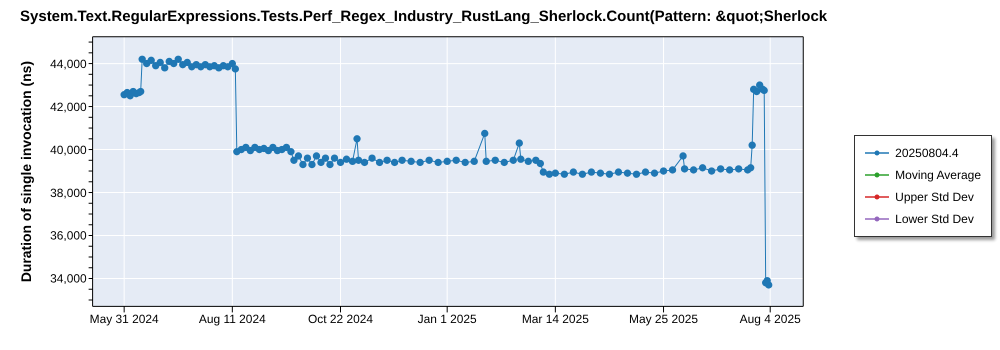 This screenshot has width=1000, height=350. I want to click on y-tick-label: 34,000, so click(68, 279).